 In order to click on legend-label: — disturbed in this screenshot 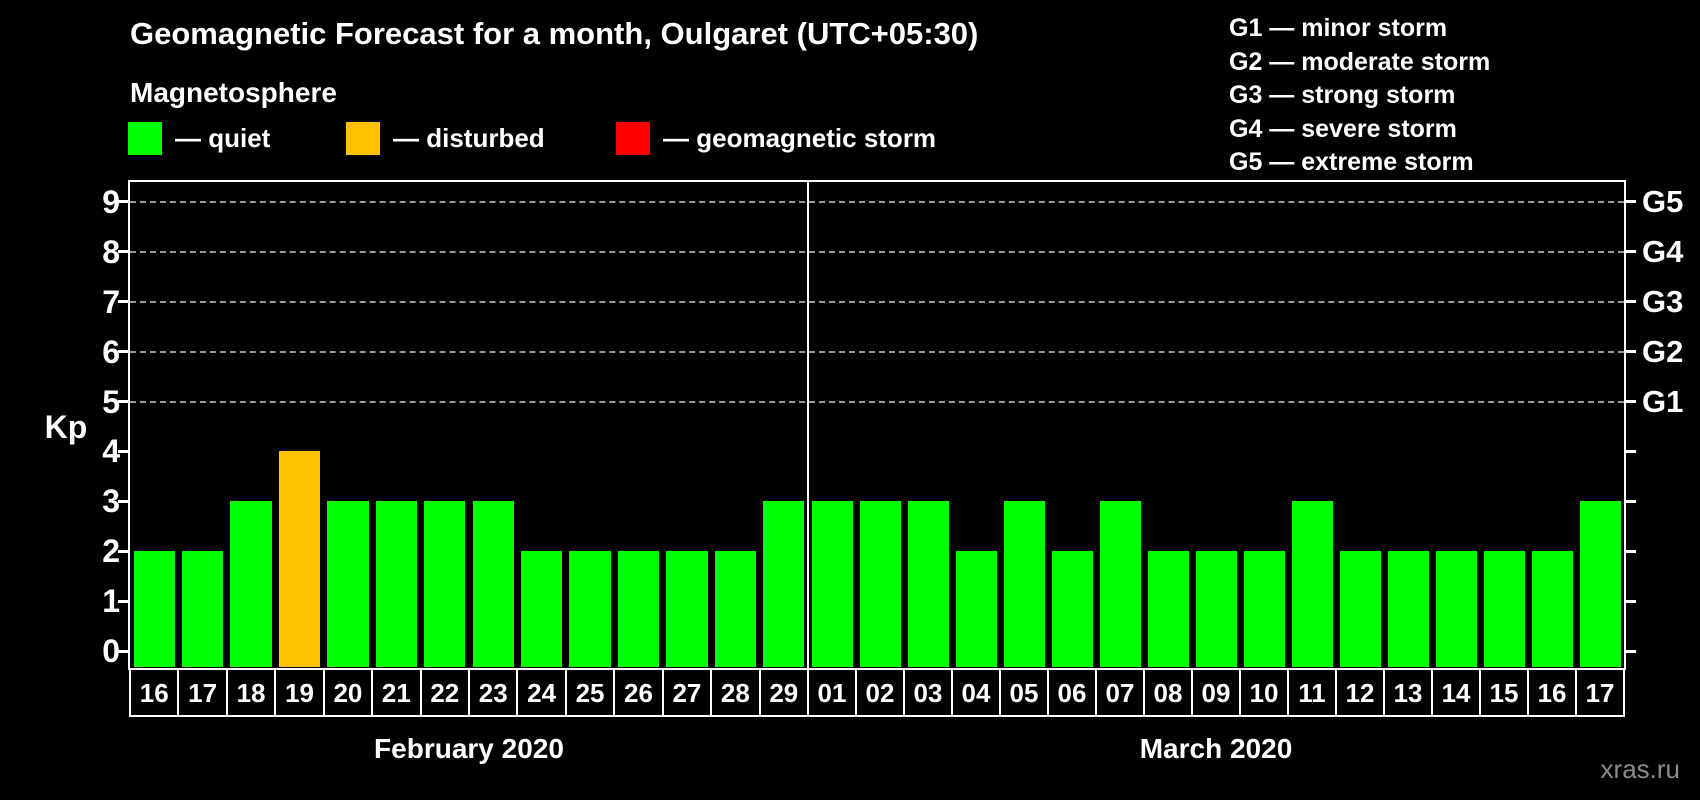, I will do `click(469, 137)`.